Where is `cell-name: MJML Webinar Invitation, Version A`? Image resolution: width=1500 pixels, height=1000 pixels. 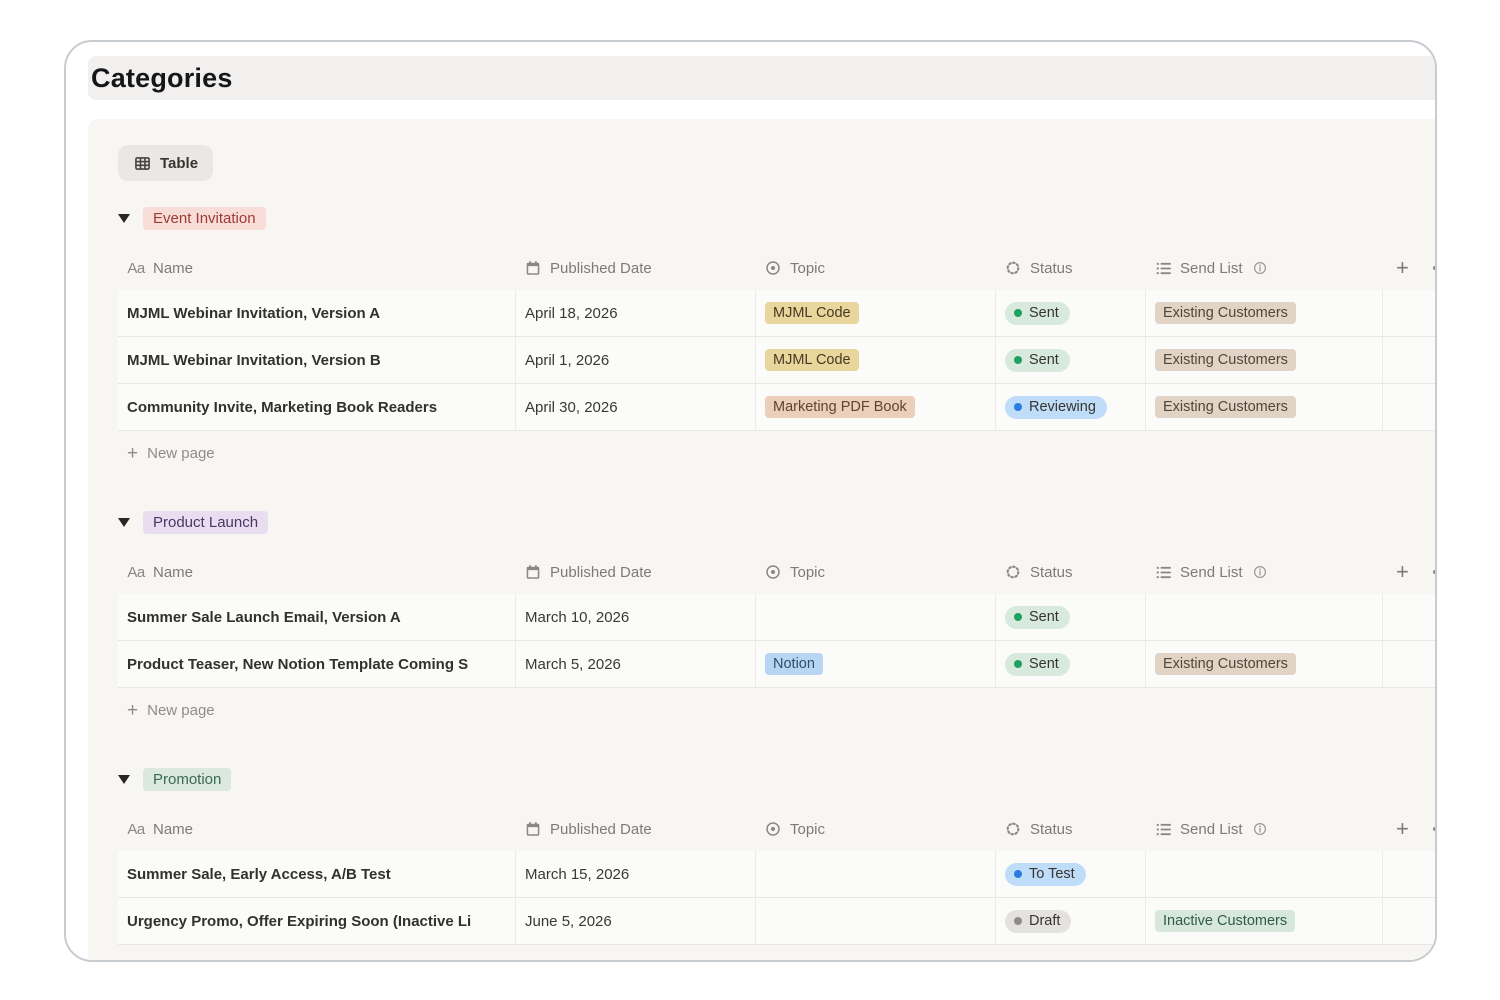 cell-name: MJML Webinar Invitation, Version A is located at coordinates (316, 313).